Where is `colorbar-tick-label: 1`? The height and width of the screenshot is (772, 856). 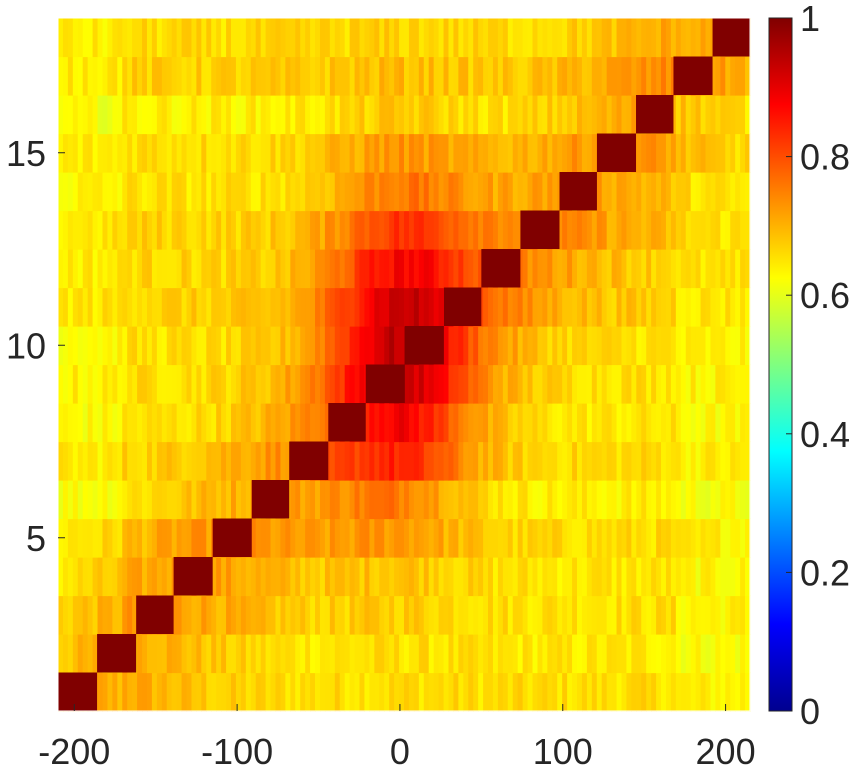
colorbar-tick-label: 1 is located at coordinates (810, 19).